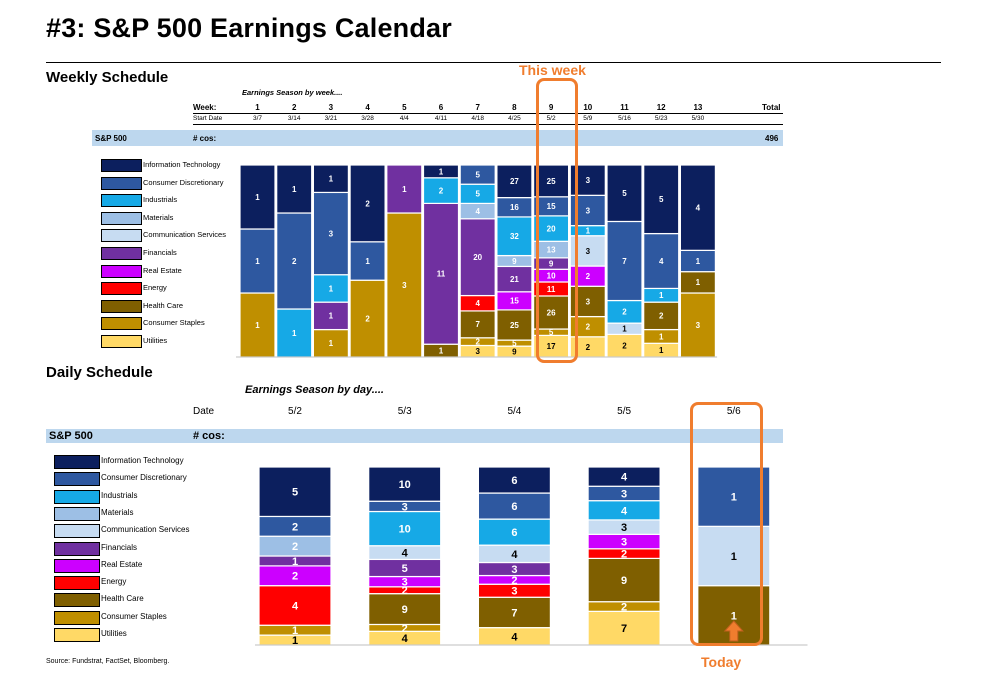 This screenshot has width=992, height=673. What do you see at coordinates (121, 218) in the screenshot?
I see `legend-swatch-materials` at bounding box center [121, 218].